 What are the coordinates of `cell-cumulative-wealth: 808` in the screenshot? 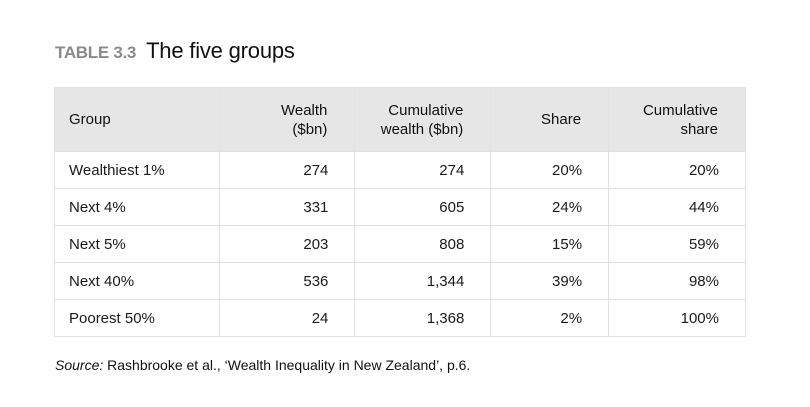 It's located at (423, 244).